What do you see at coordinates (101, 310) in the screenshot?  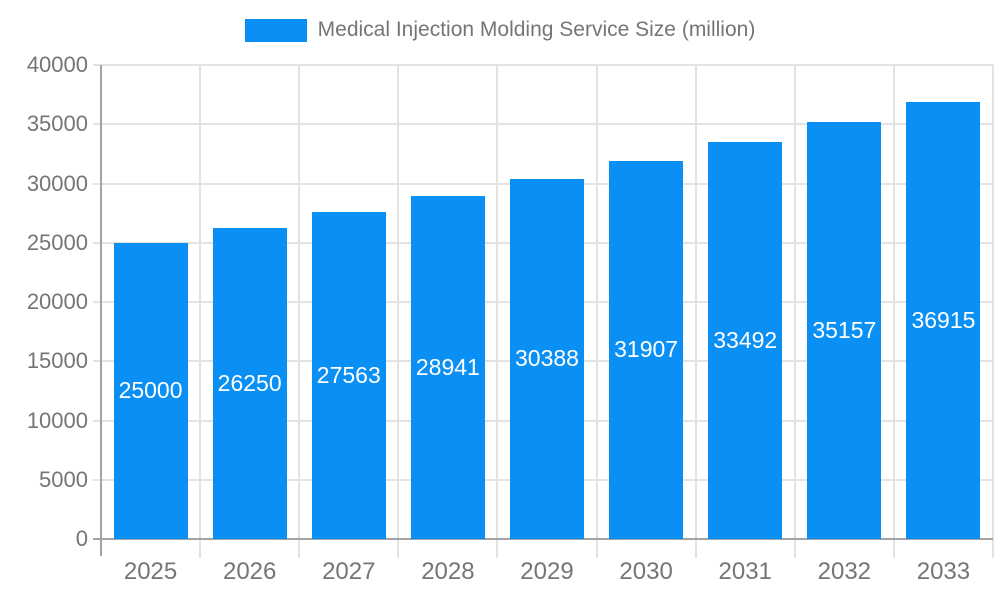 I see `y-axis-line` at bounding box center [101, 310].